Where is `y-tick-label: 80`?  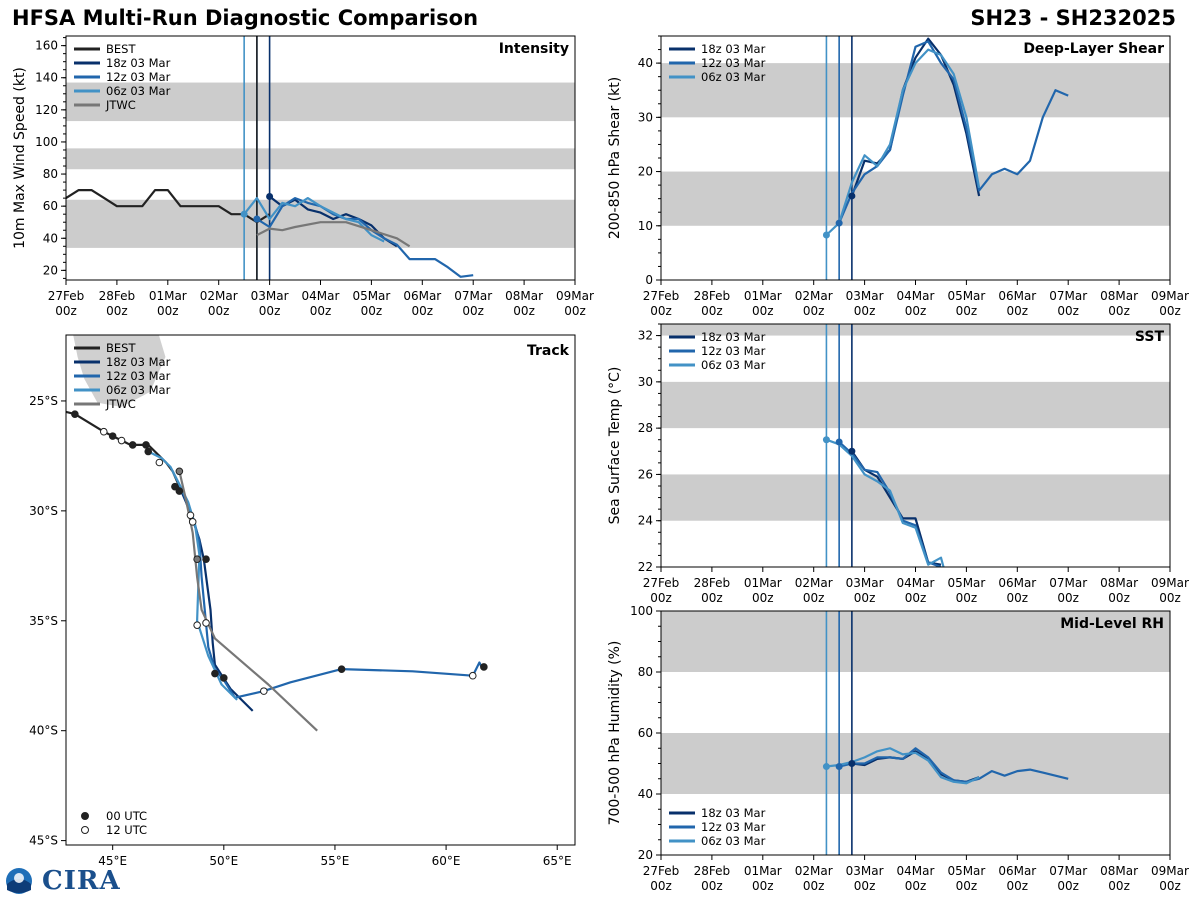 y-tick-label: 80 is located at coordinates (50, 174).